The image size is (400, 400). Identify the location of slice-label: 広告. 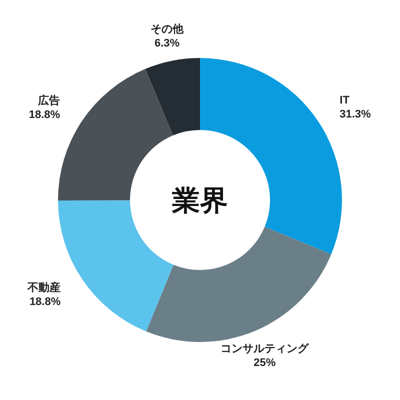
(48, 101).